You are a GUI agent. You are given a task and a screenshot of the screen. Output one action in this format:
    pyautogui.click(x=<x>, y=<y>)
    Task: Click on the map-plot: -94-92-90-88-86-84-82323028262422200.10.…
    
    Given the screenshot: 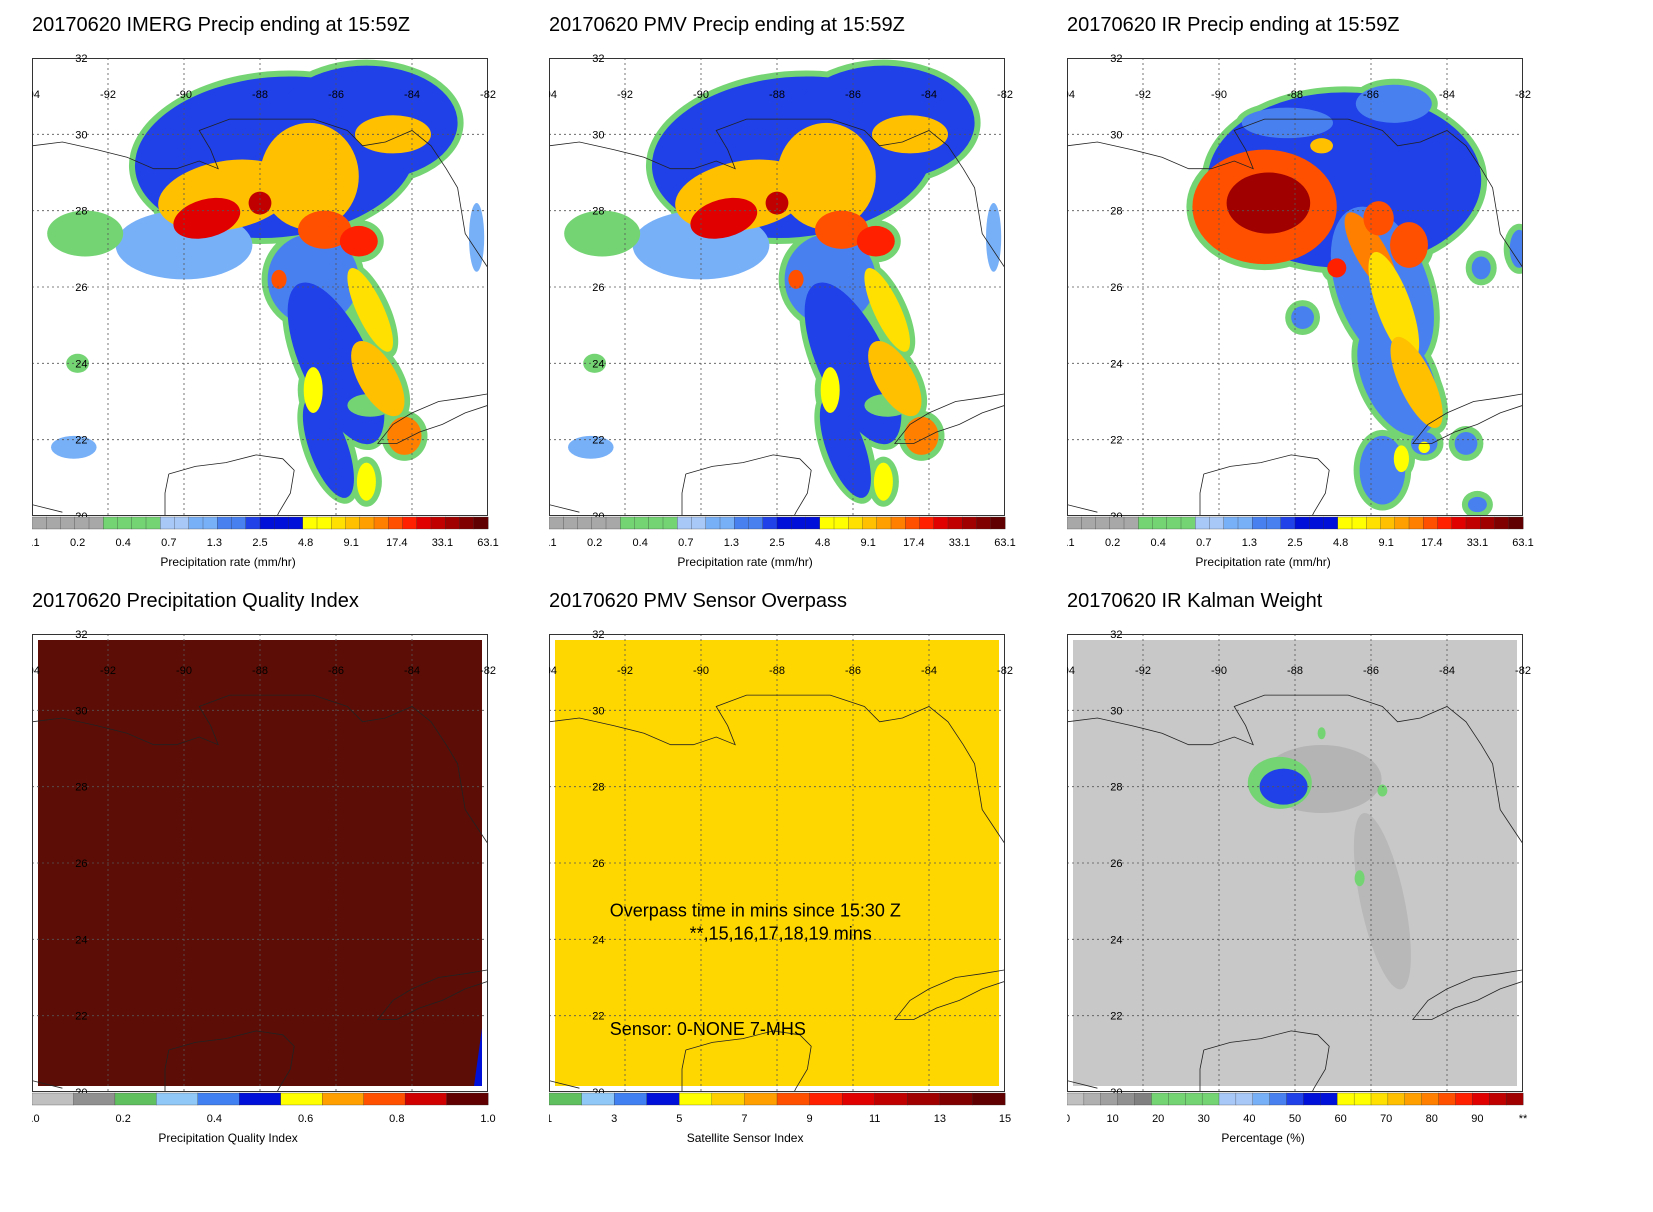 What is the action you would take?
    pyautogui.click(x=1300, y=311)
    